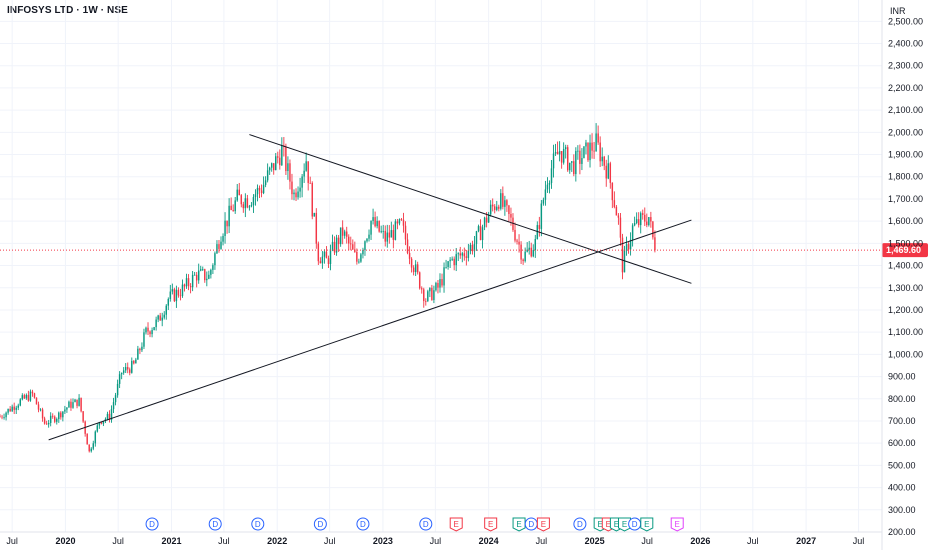  I want to click on earnings-flag, so click(456, 524).